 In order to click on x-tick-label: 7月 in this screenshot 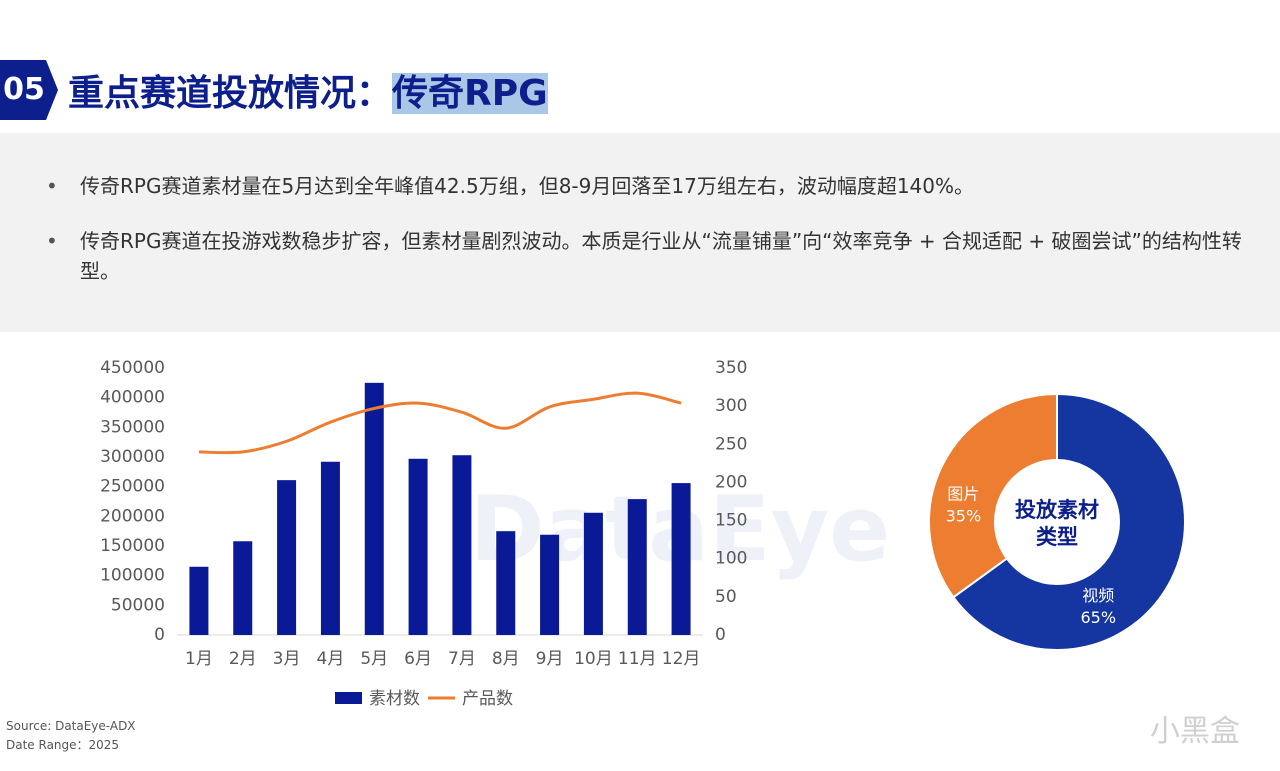, I will do `click(462, 659)`.